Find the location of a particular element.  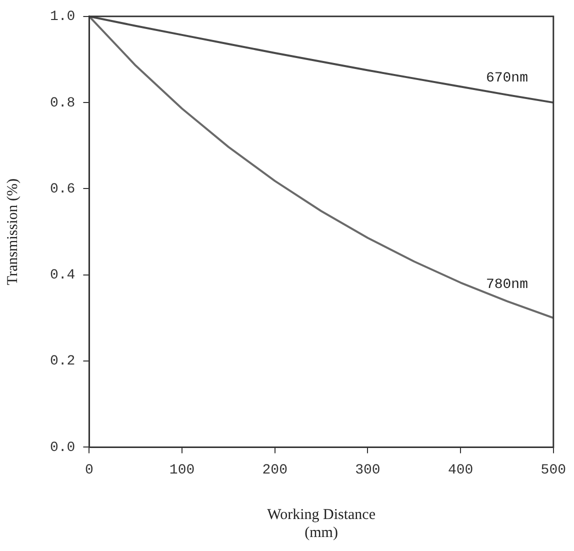

x-axis-title: Working Distance (mm) is located at coordinates (321, 523).